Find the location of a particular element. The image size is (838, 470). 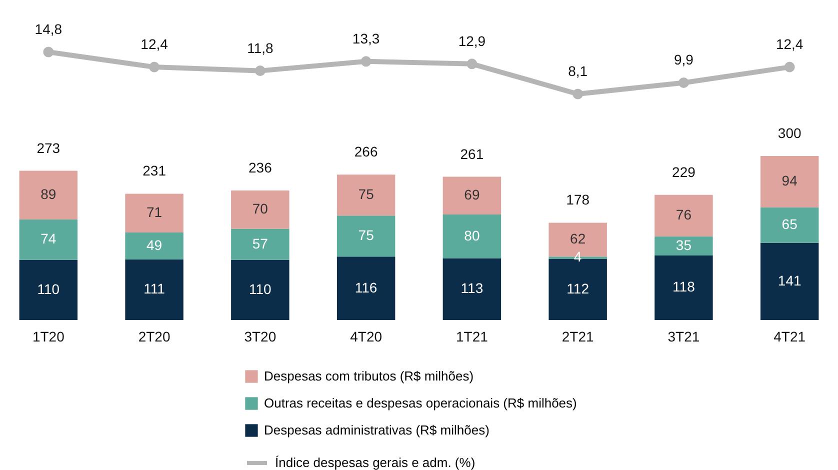

data-label: 62 is located at coordinates (578, 238).